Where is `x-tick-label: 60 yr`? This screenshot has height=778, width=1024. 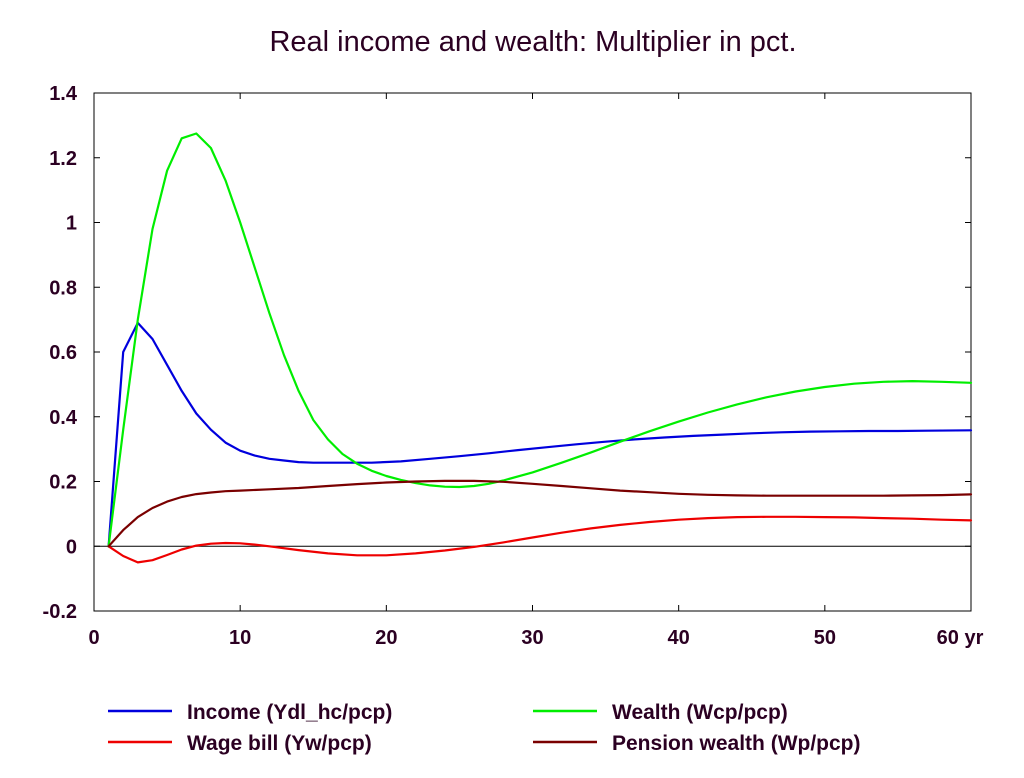 x-tick-label: 60 yr is located at coordinates (960, 638).